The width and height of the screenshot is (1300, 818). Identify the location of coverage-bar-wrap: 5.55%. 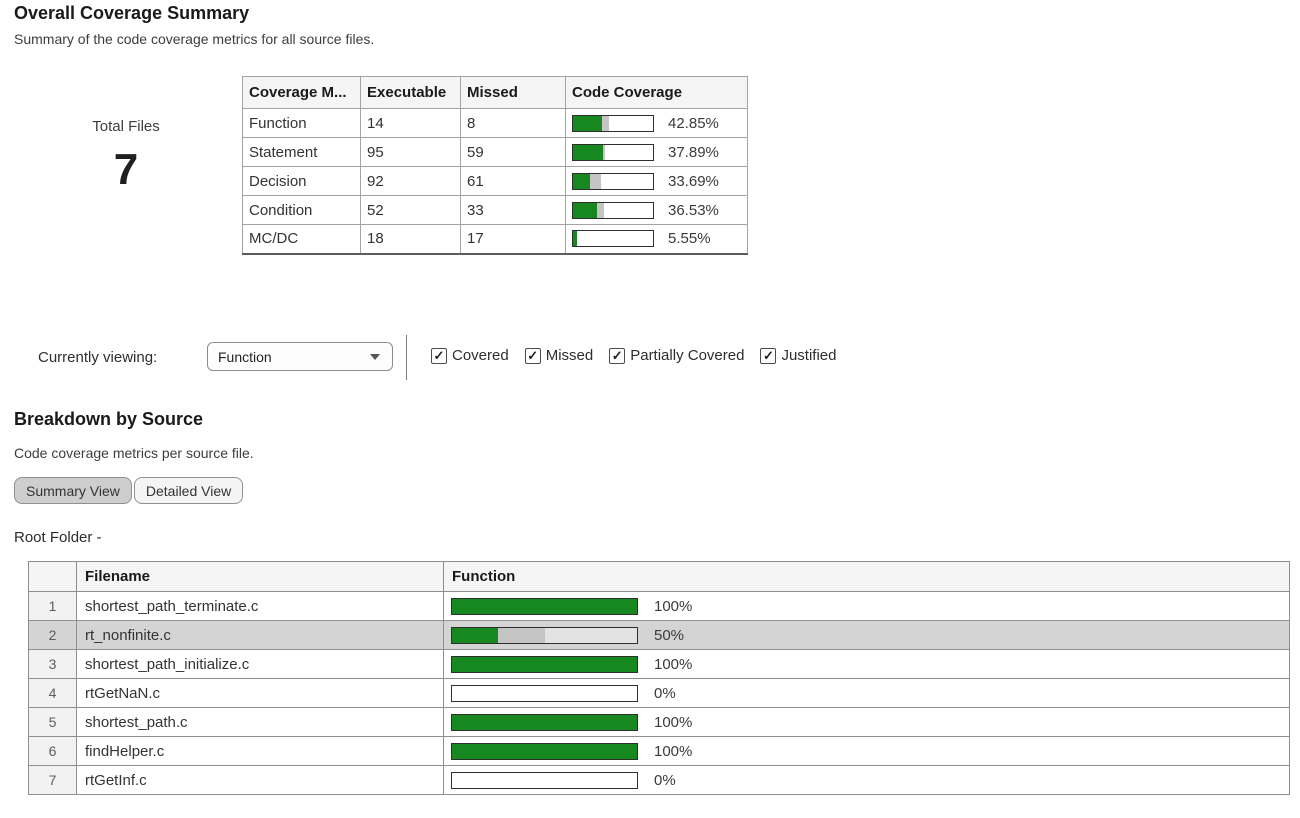
(656, 239).